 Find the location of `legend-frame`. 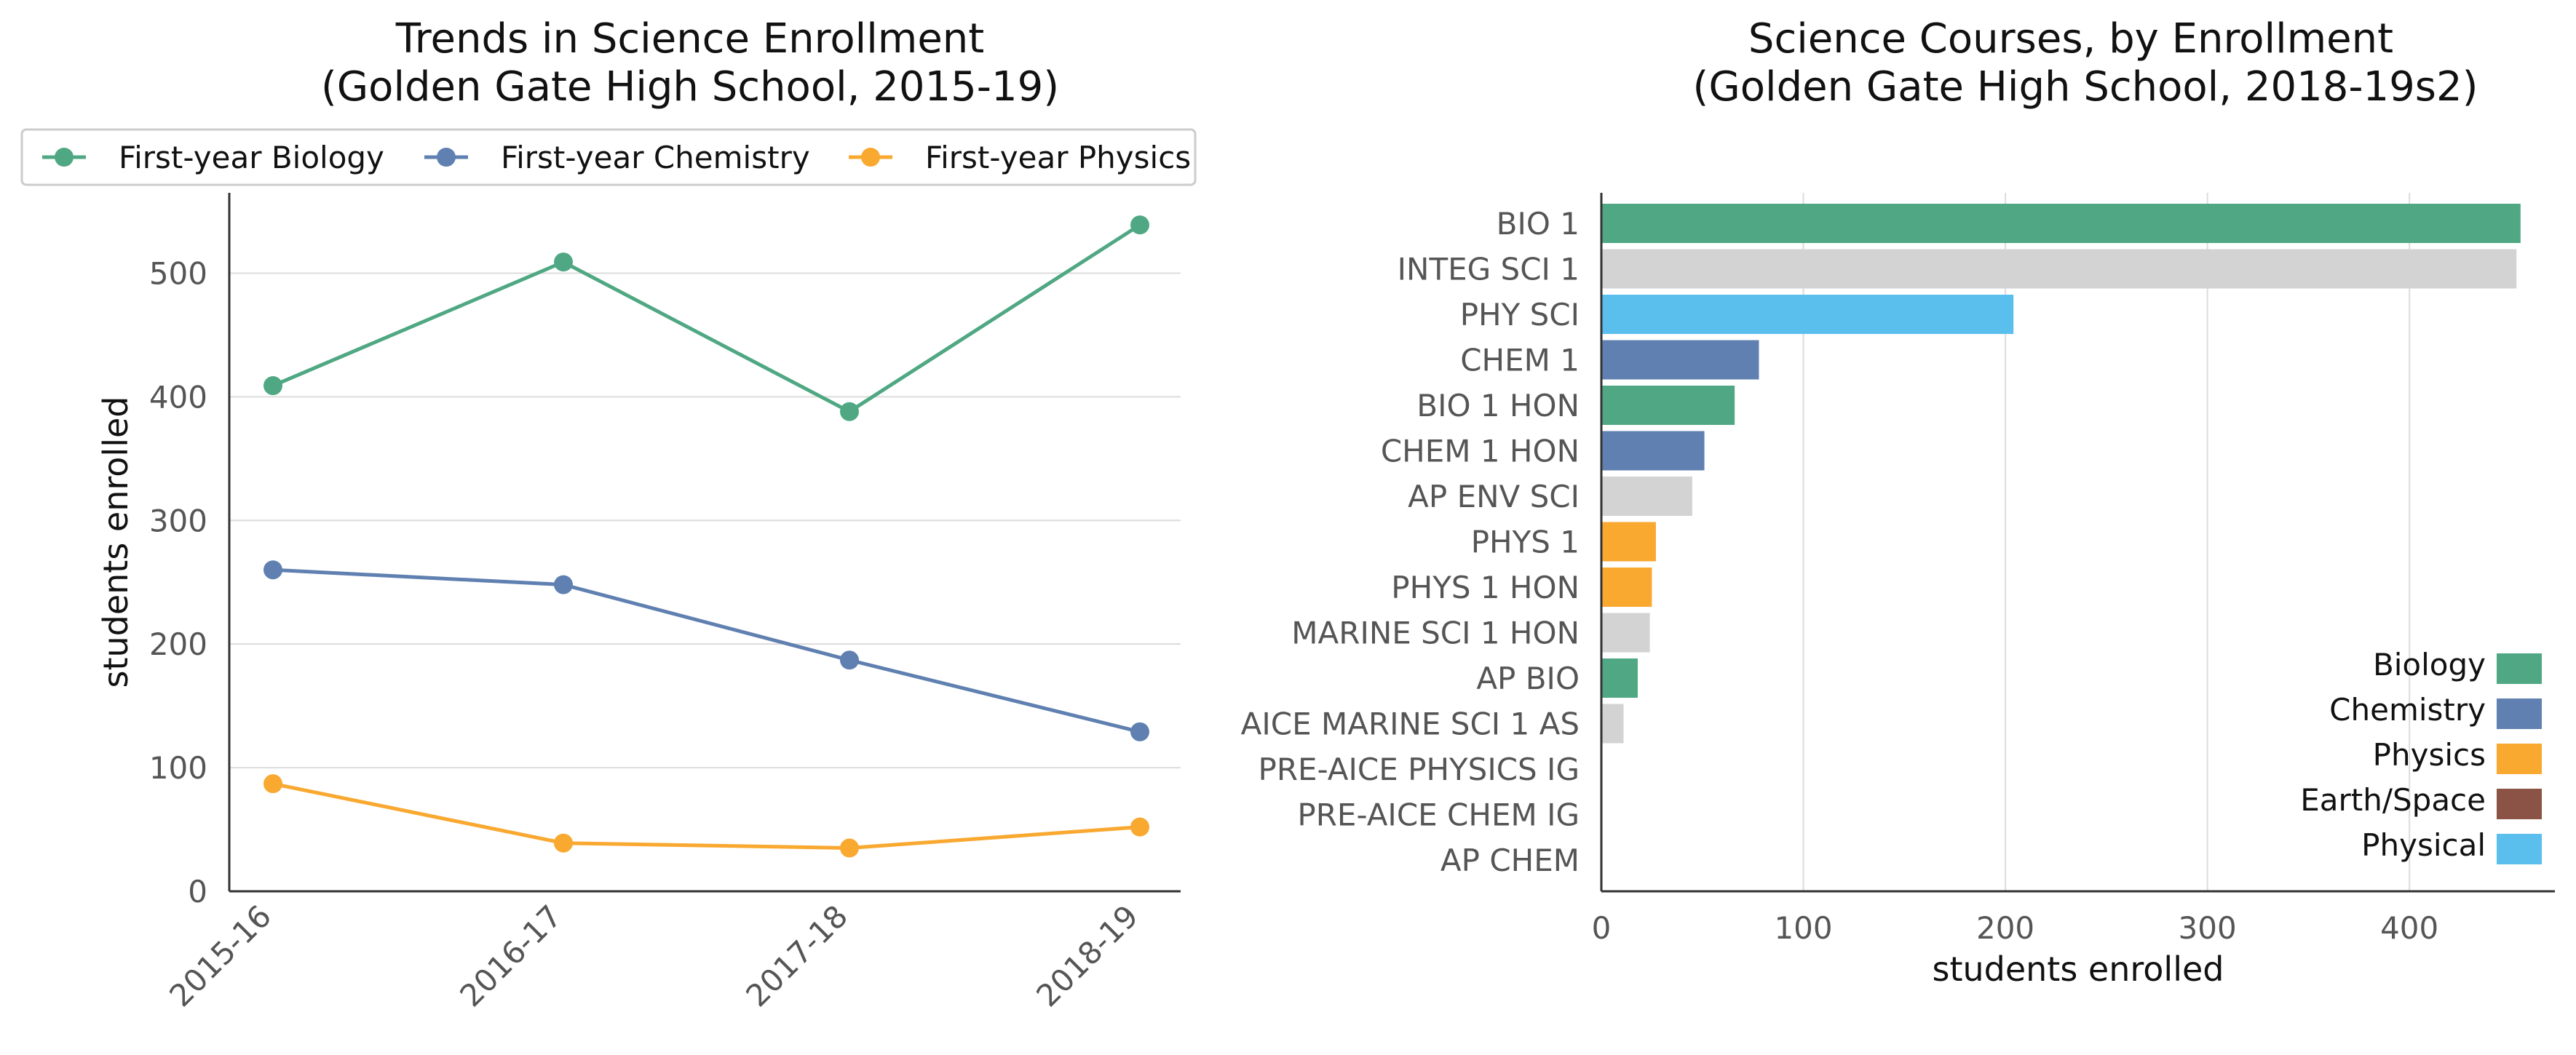

legend-frame is located at coordinates (608, 157).